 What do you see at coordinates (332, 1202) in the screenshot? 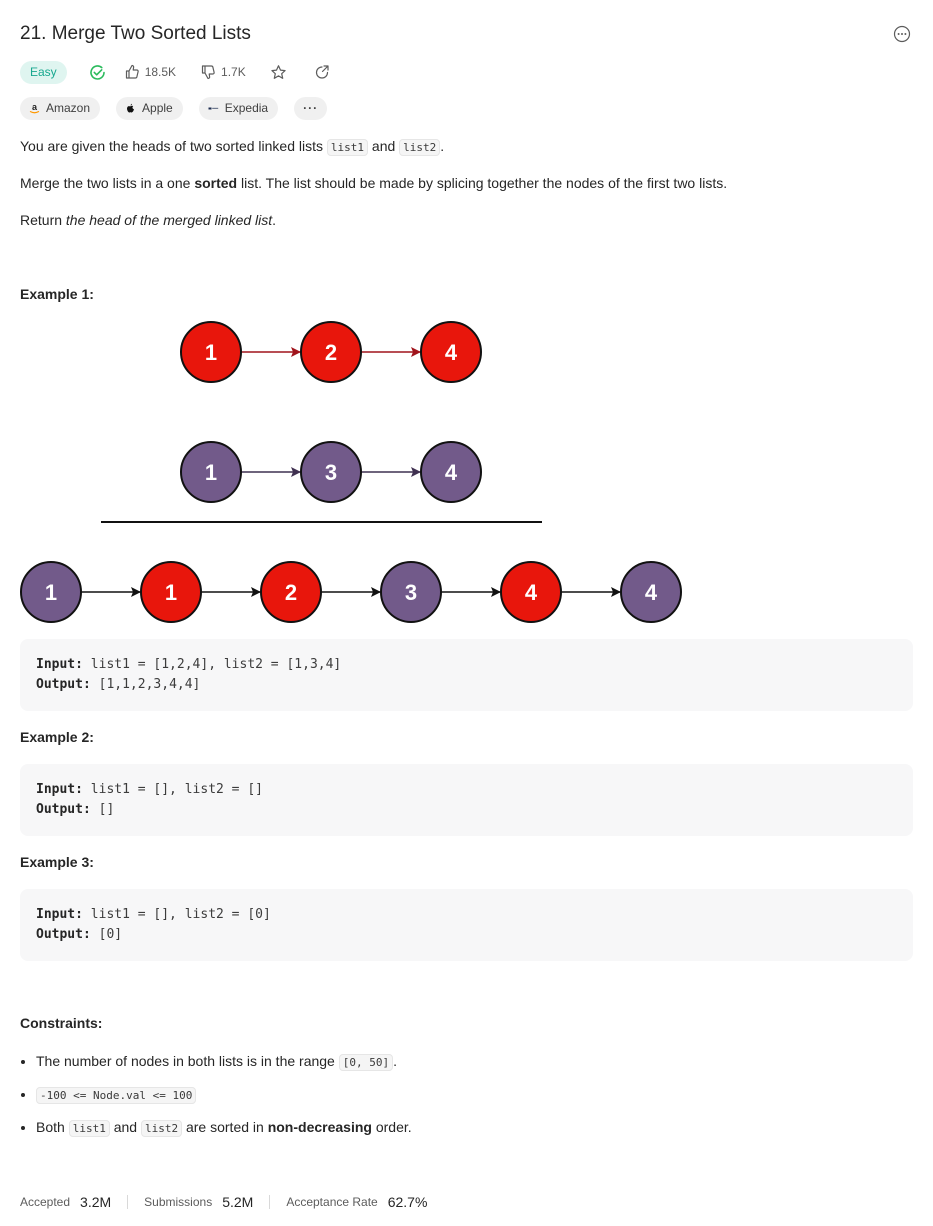
I see `acceptance-rate-label: Acceptance Rate` at bounding box center [332, 1202].